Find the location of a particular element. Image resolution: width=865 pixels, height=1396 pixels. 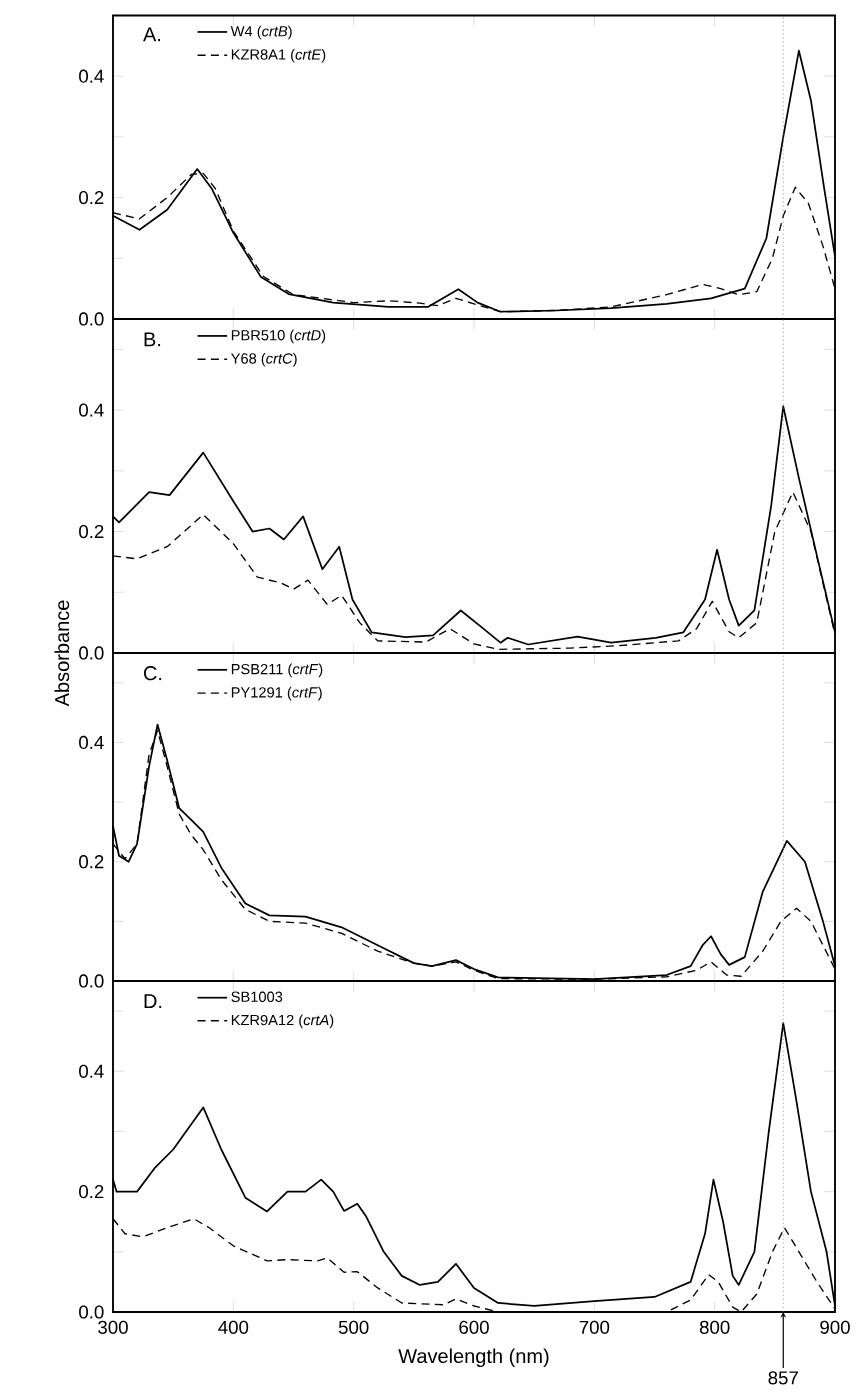

text: C. is located at coordinates (153, 673).